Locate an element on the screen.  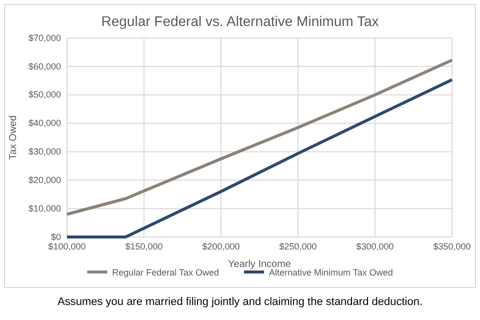
x-tick-label: $150,000 is located at coordinates (144, 246).